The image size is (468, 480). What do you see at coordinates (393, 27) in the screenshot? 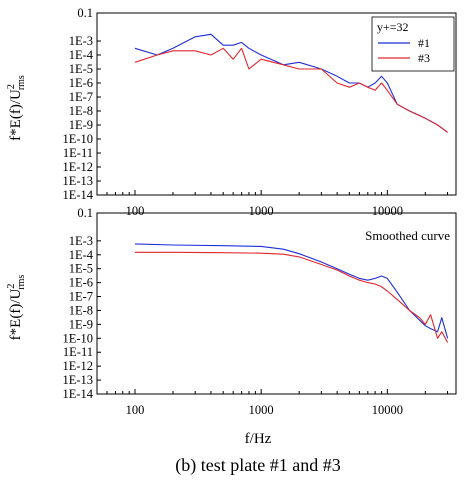
I see `legend-title: y+=32` at bounding box center [393, 27].